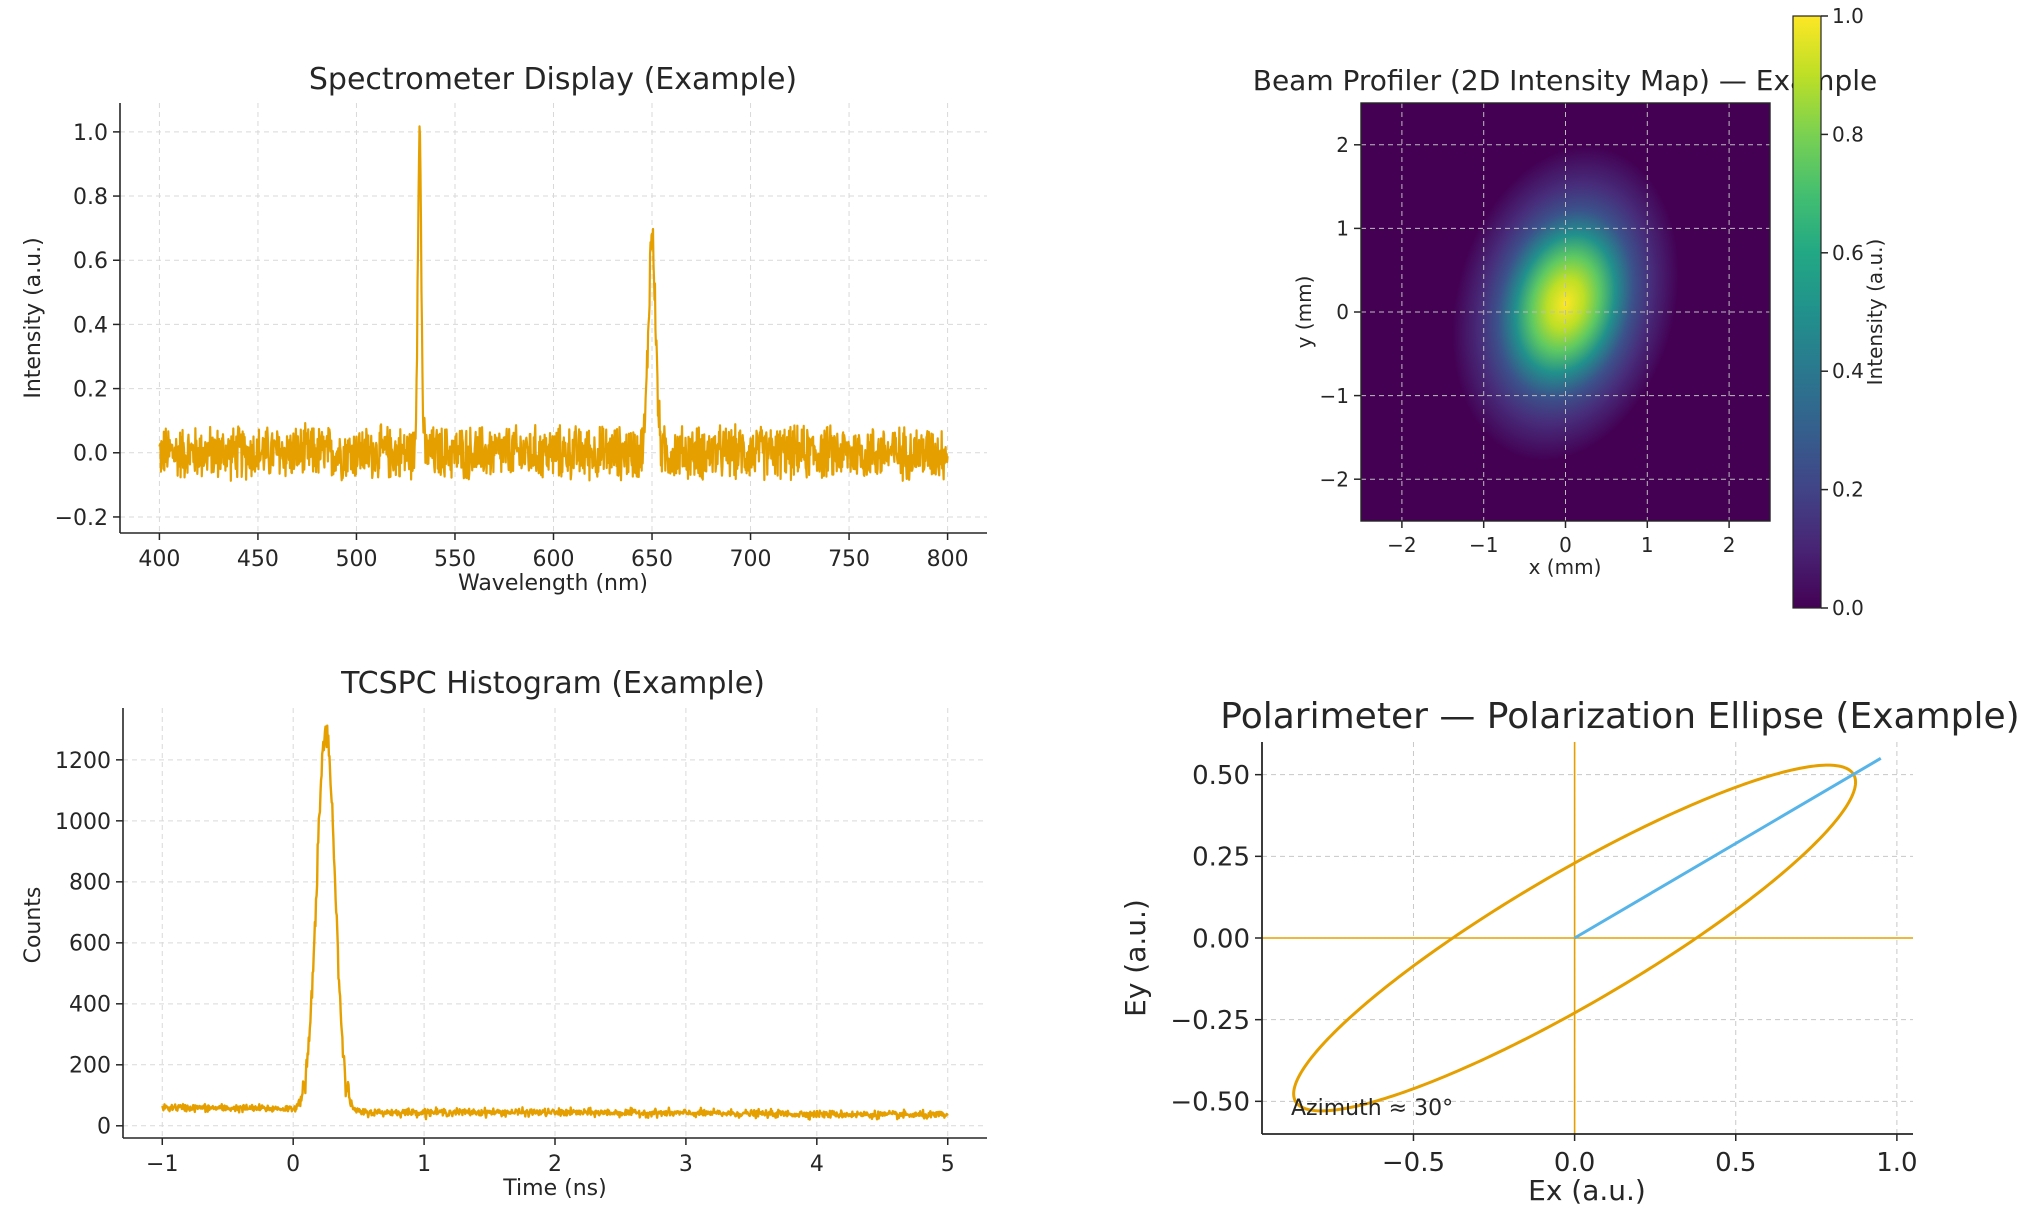  What do you see at coordinates (1848, 253) in the screenshot?
I see `colorbar-tick-label: 0.6` at bounding box center [1848, 253].